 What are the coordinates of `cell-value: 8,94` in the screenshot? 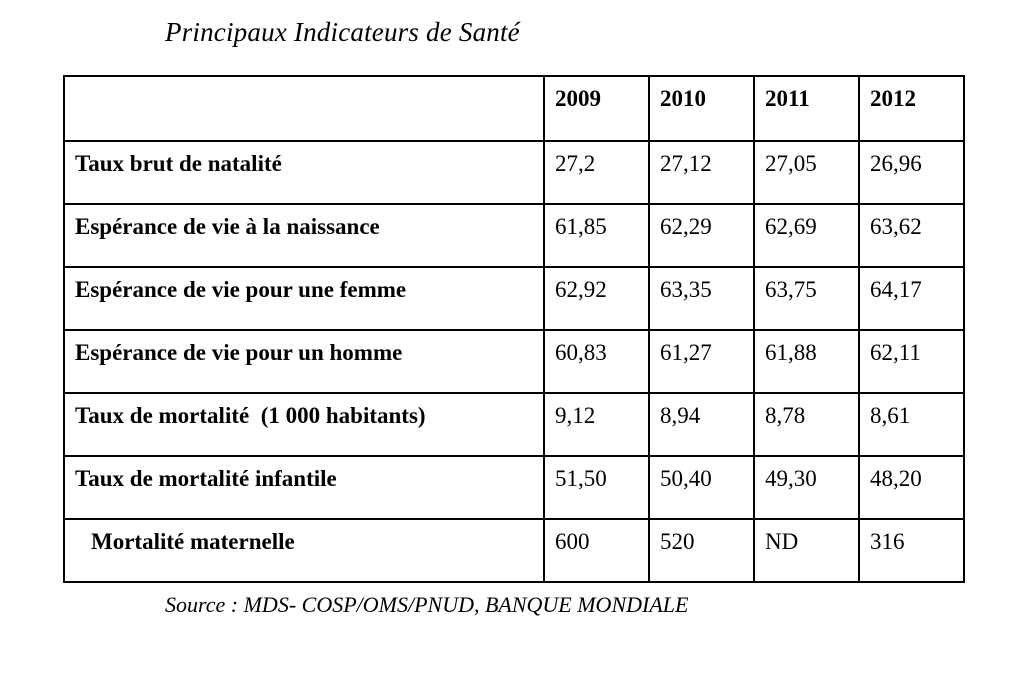 It's located at (701, 424).